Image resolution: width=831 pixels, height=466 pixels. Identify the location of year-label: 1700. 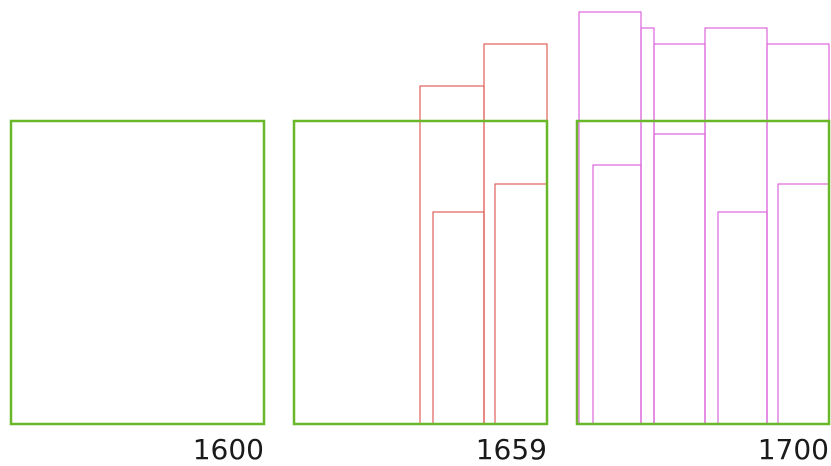
(793, 449).